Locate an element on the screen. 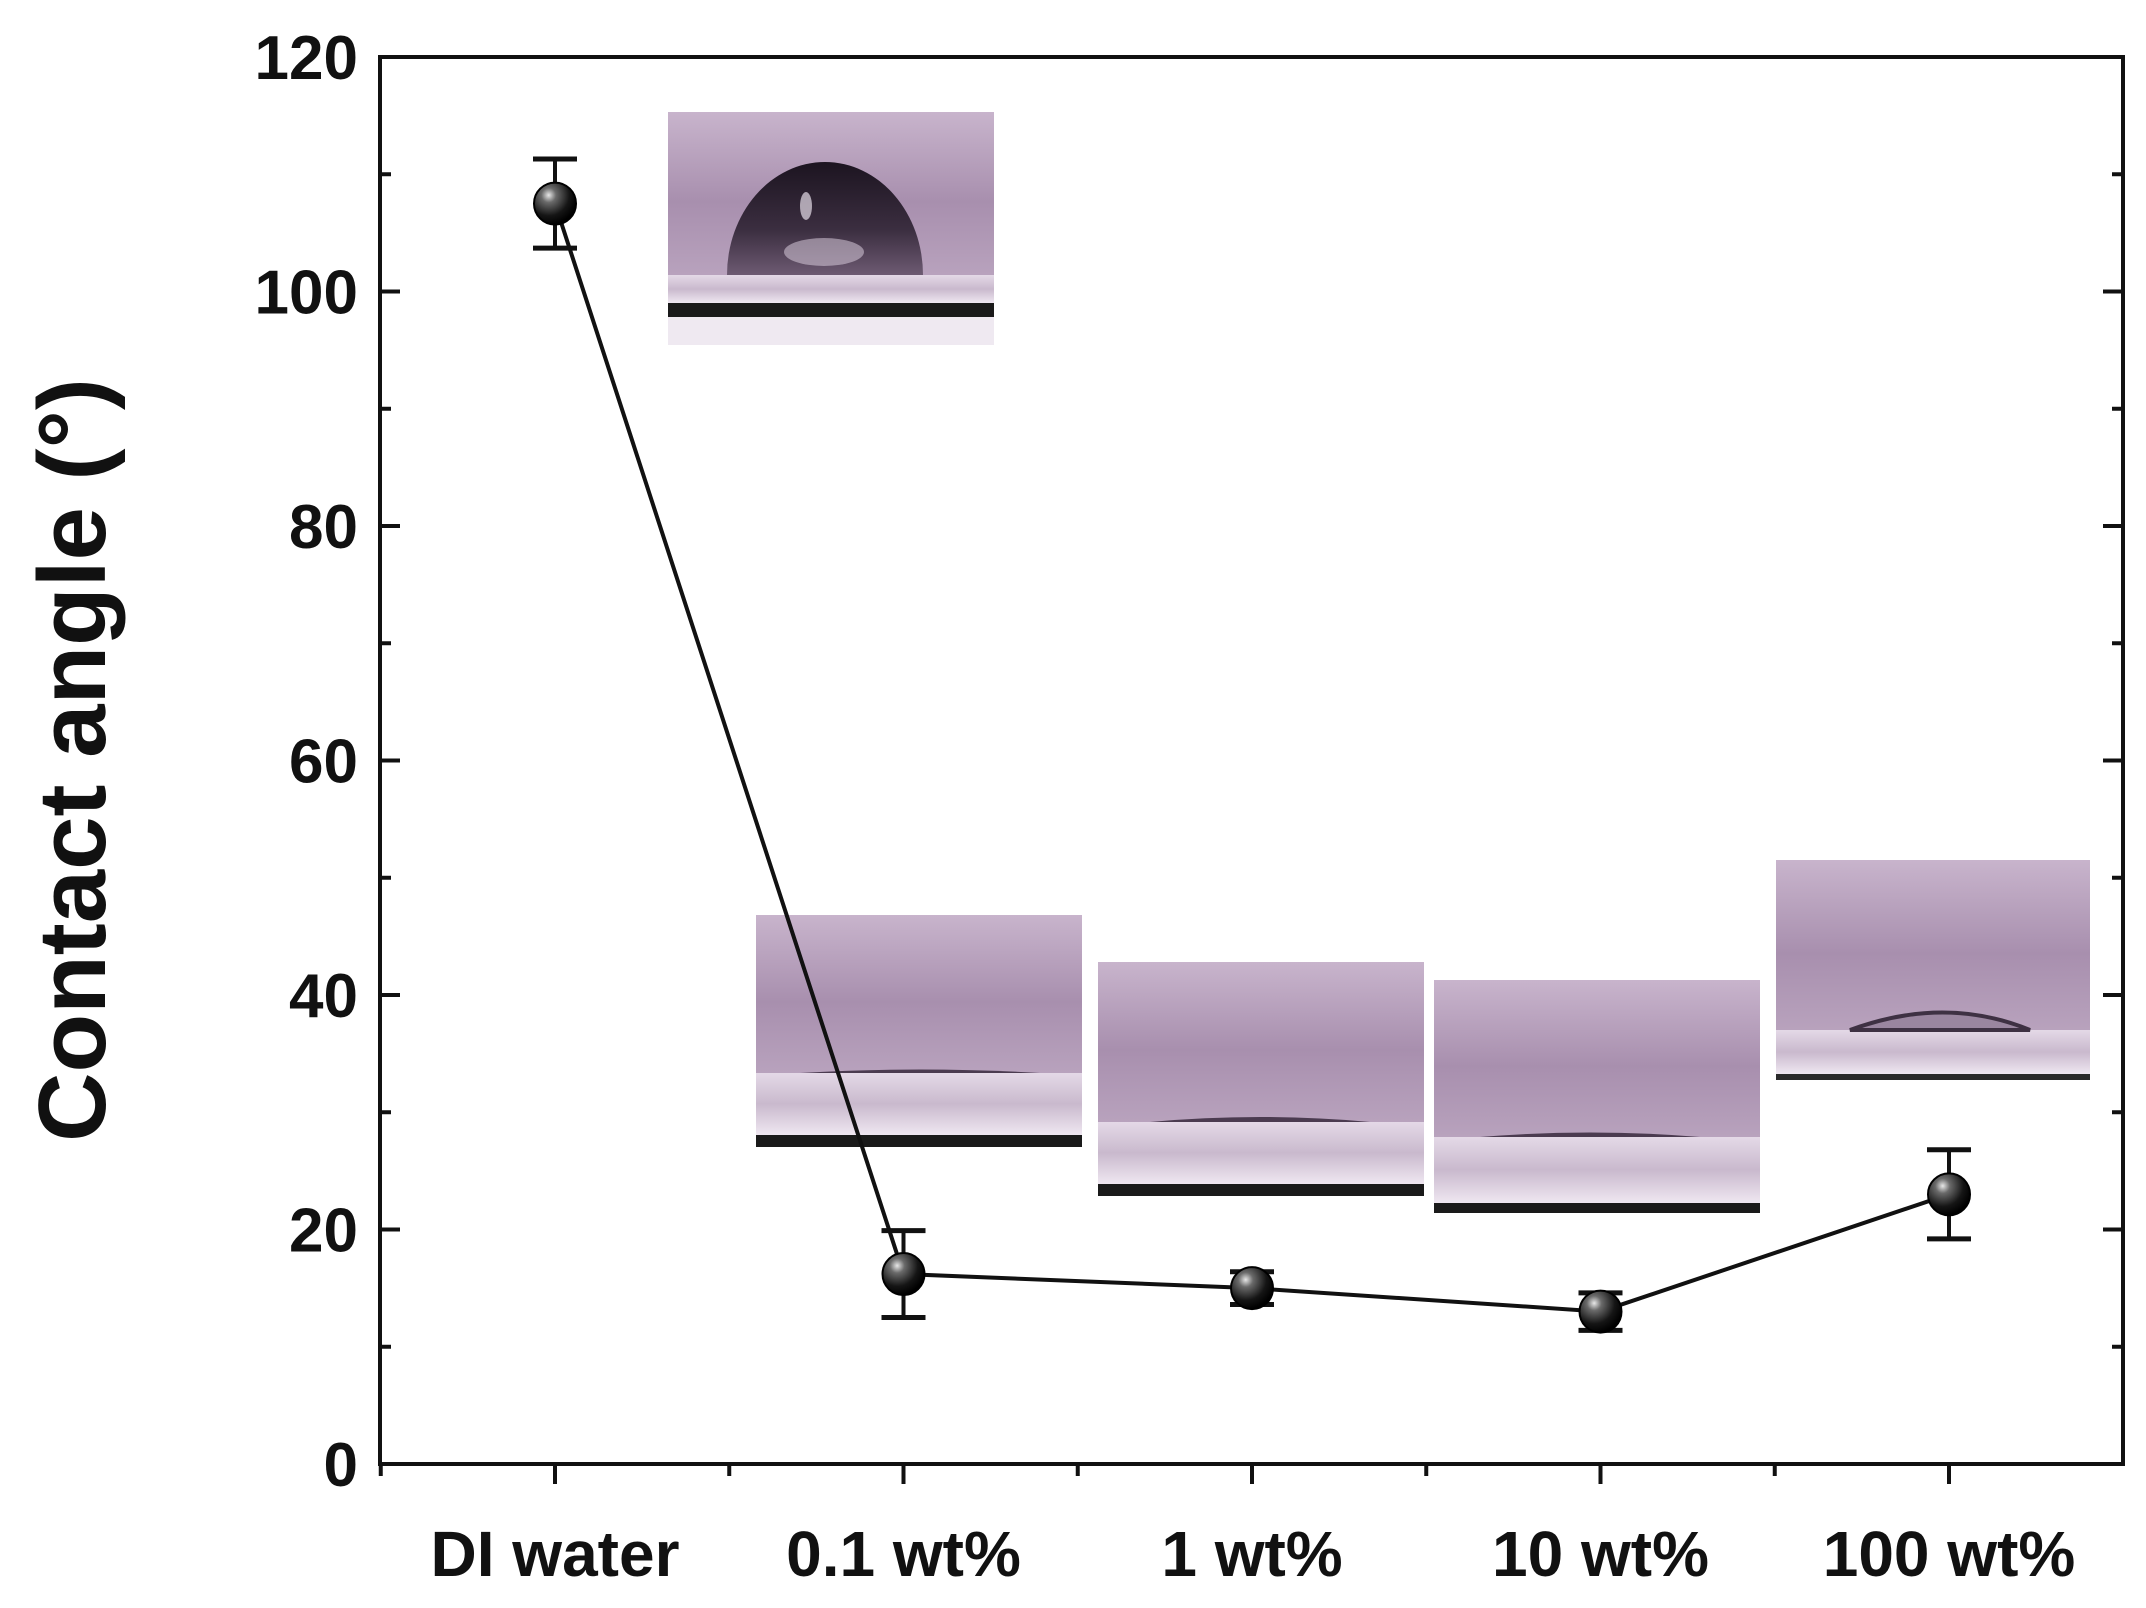  y-tick-label: 20 is located at coordinates (323, 1231).